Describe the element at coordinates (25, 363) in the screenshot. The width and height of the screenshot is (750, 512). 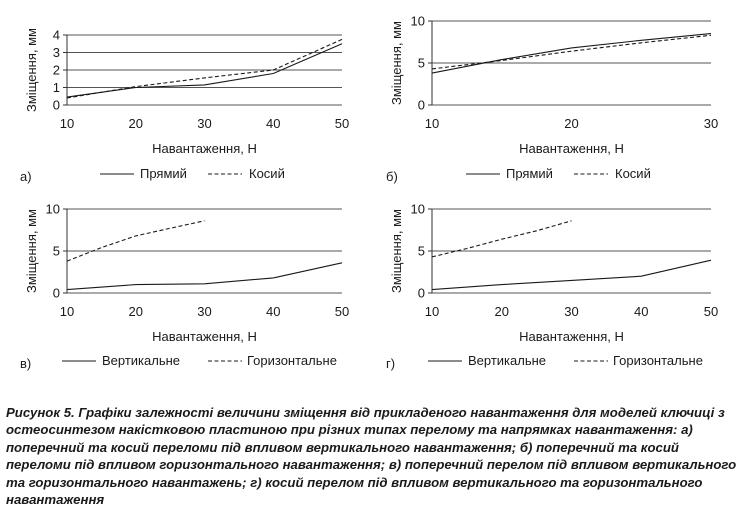
I see `panel-label: в)` at that location.